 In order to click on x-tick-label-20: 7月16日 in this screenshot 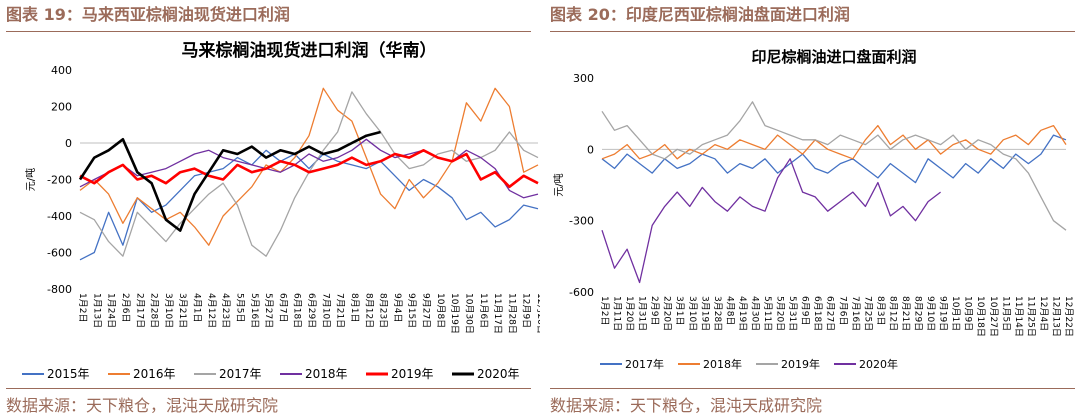, I will do `click(855, 313)`.